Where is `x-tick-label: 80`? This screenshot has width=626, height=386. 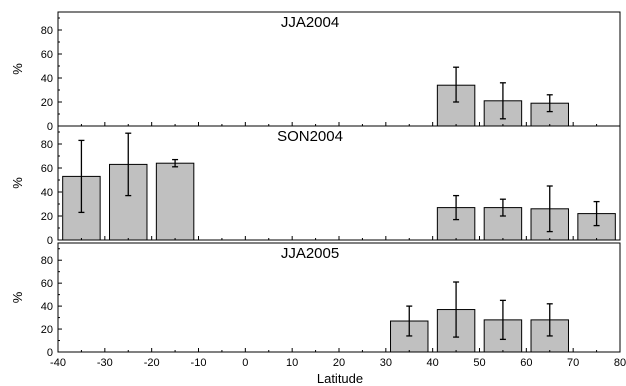 x-tick-label: 80 is located at coordinates (620, 363).